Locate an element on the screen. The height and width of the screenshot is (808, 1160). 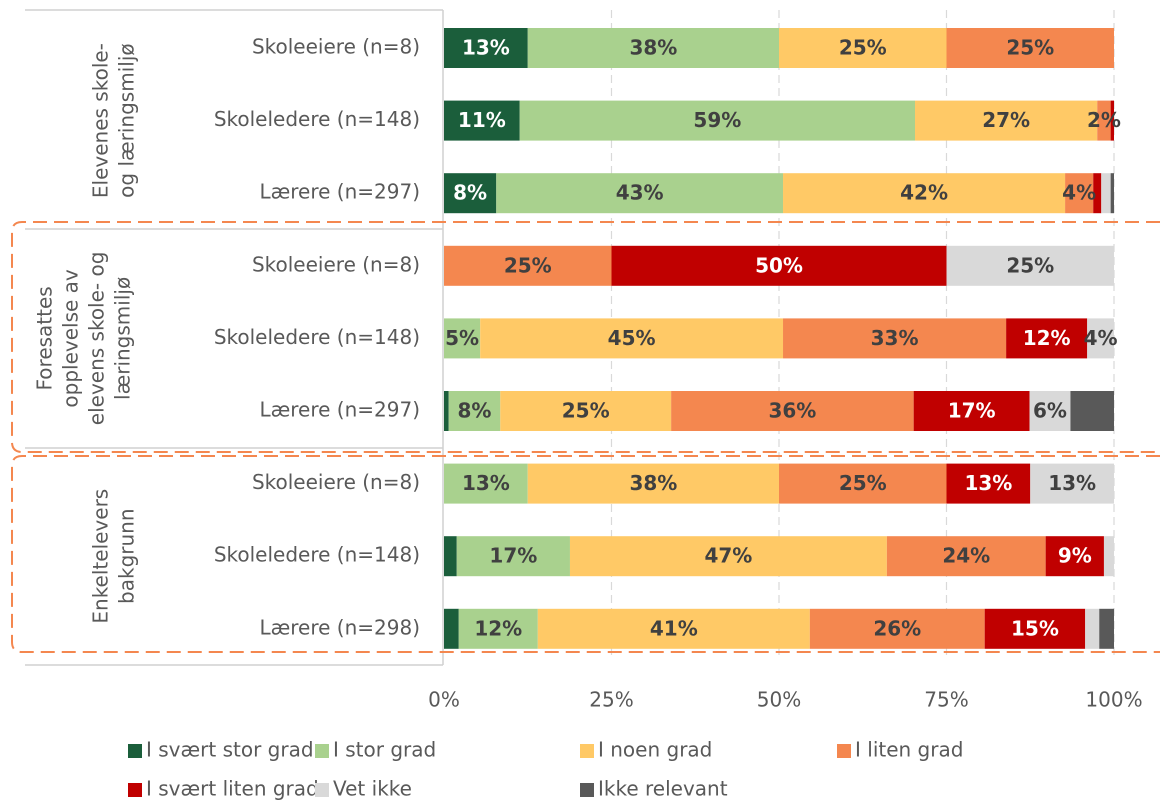
value-label: 45% is located at coordinates (632, 338).